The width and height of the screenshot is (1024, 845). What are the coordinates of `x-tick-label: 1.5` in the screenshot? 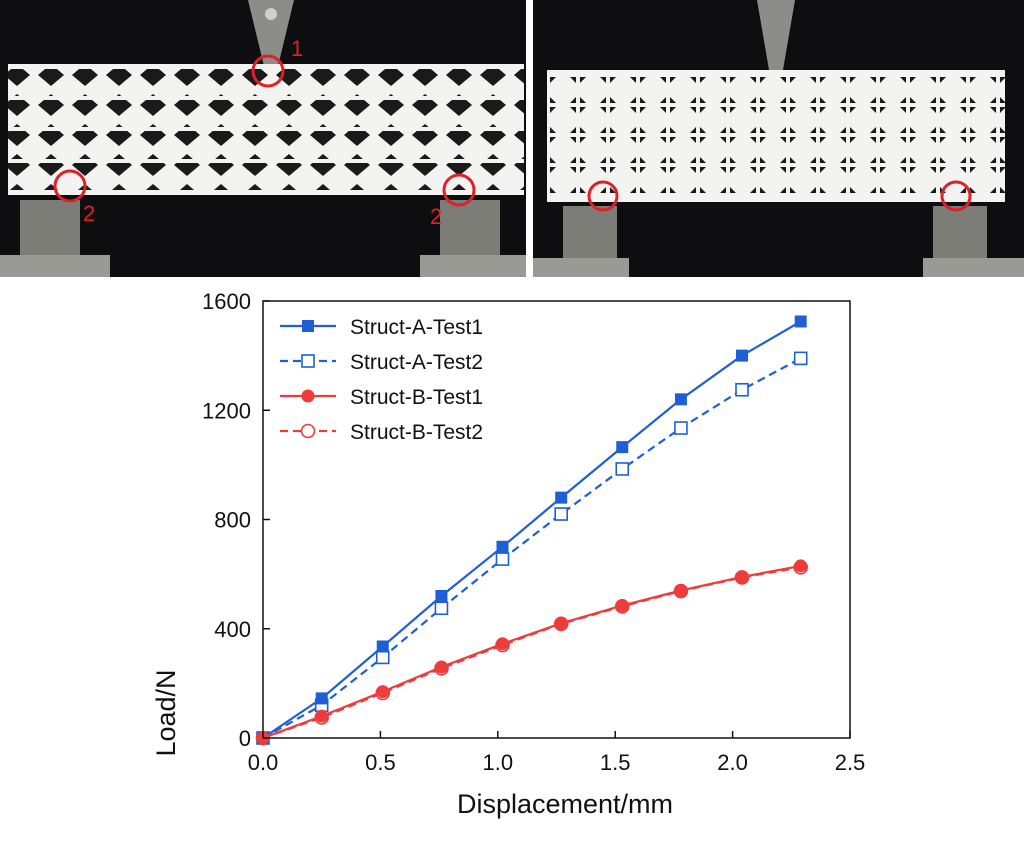 It's located at (615, 762).